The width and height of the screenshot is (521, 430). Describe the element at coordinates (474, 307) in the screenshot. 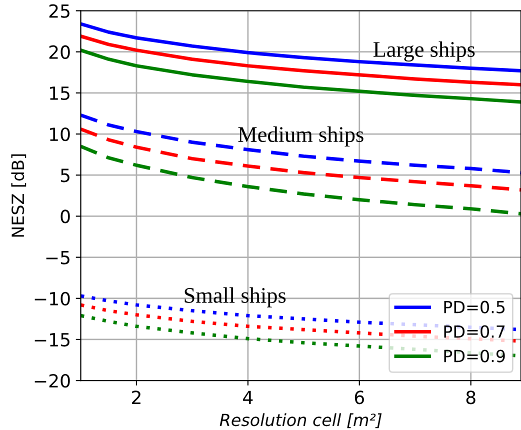

I see `legend-label: PD=0.5` at that location.